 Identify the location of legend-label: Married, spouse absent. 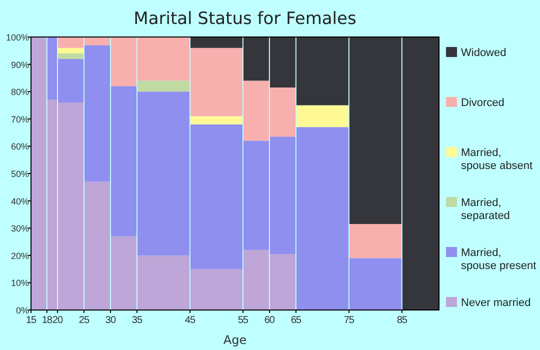
(497, 159).